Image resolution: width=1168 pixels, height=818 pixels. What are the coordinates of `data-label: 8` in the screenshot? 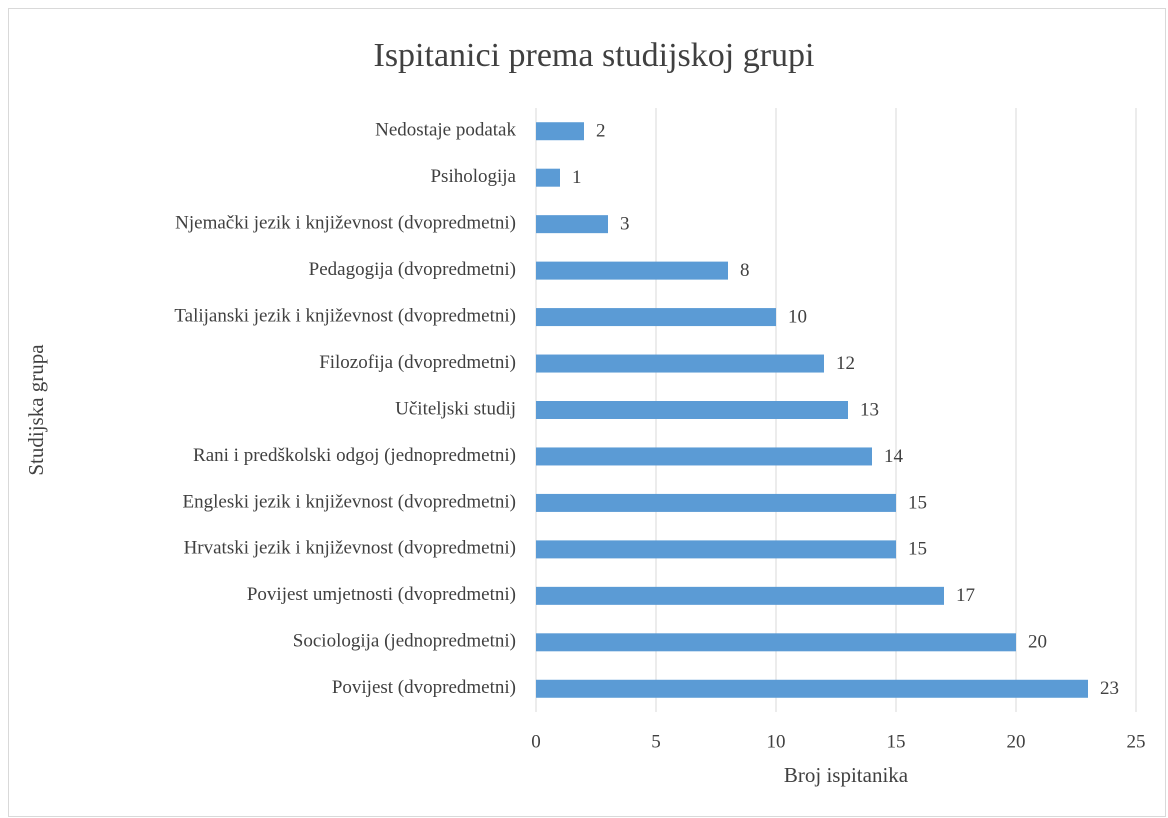 It's located at (745, 270).